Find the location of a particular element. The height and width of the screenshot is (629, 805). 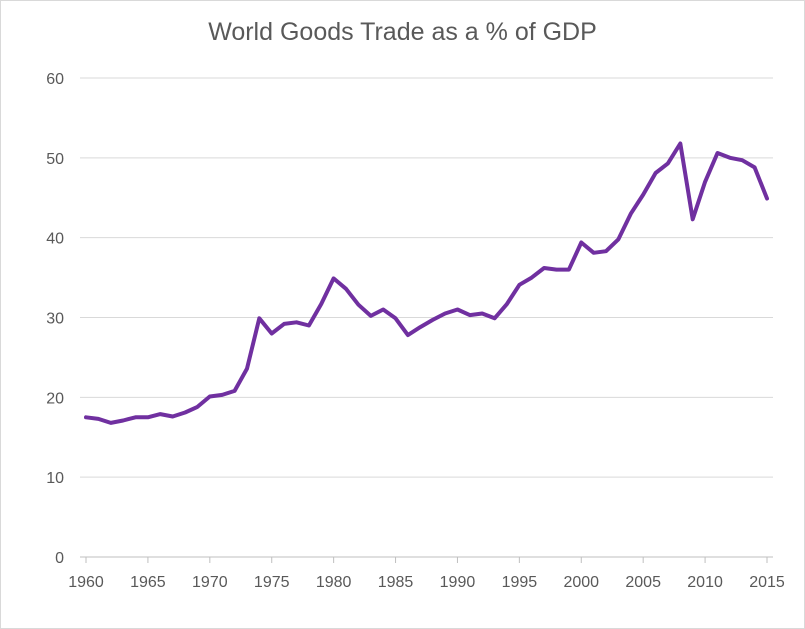

data-point-1985 is located at coordinates (395, 318).